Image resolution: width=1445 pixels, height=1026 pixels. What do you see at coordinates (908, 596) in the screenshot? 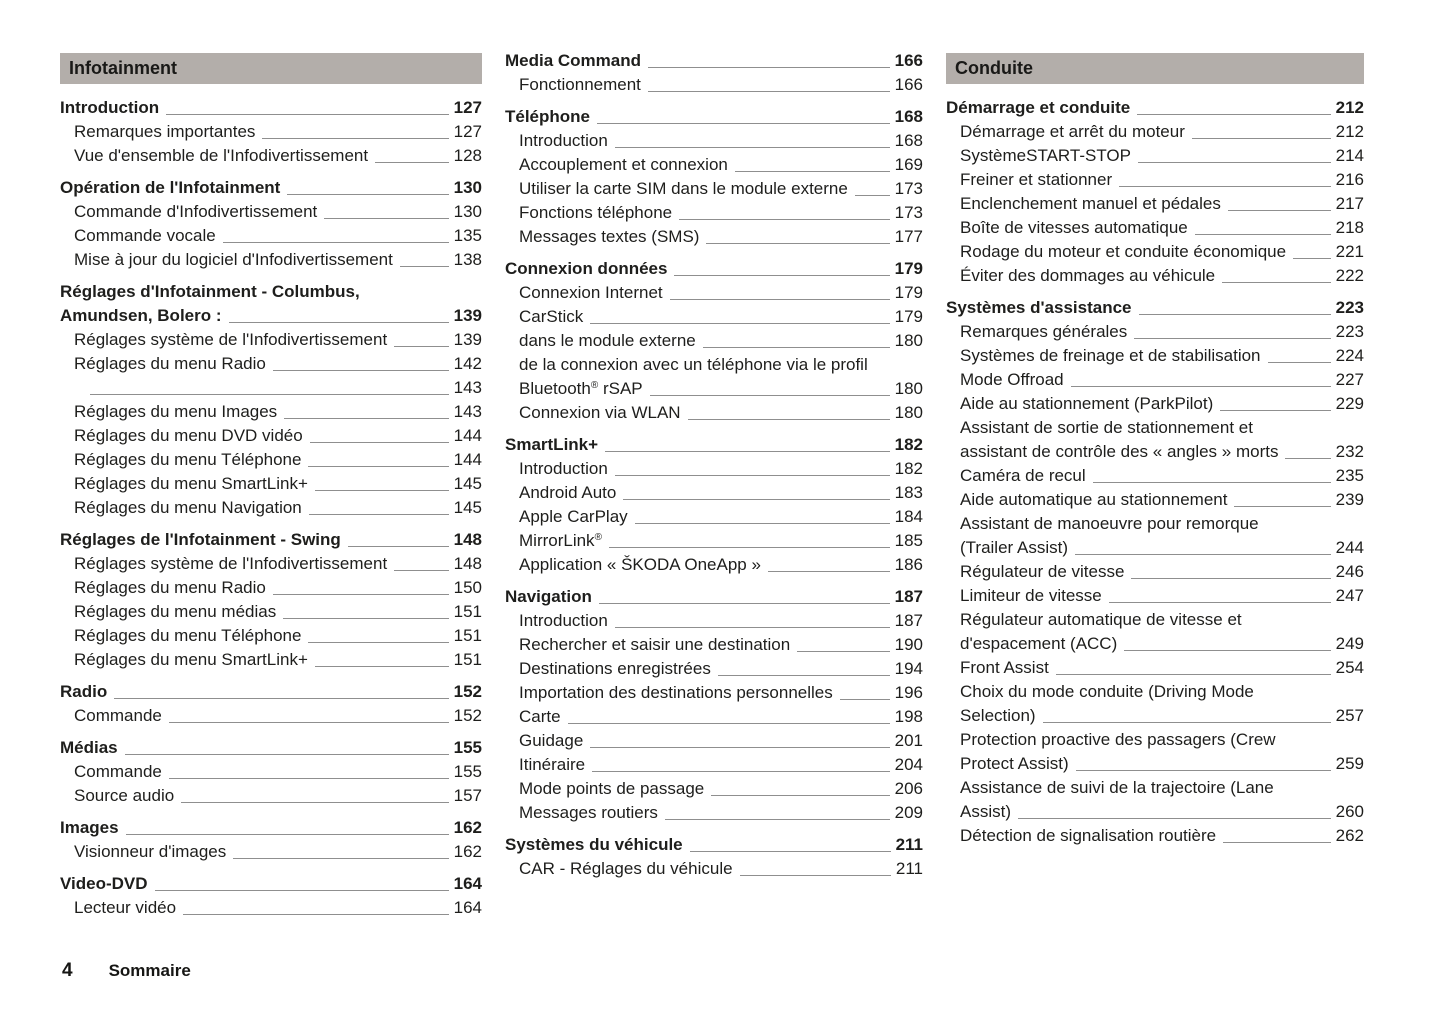
I see `toc-page-number: 187` at bounding box center [908, 596].